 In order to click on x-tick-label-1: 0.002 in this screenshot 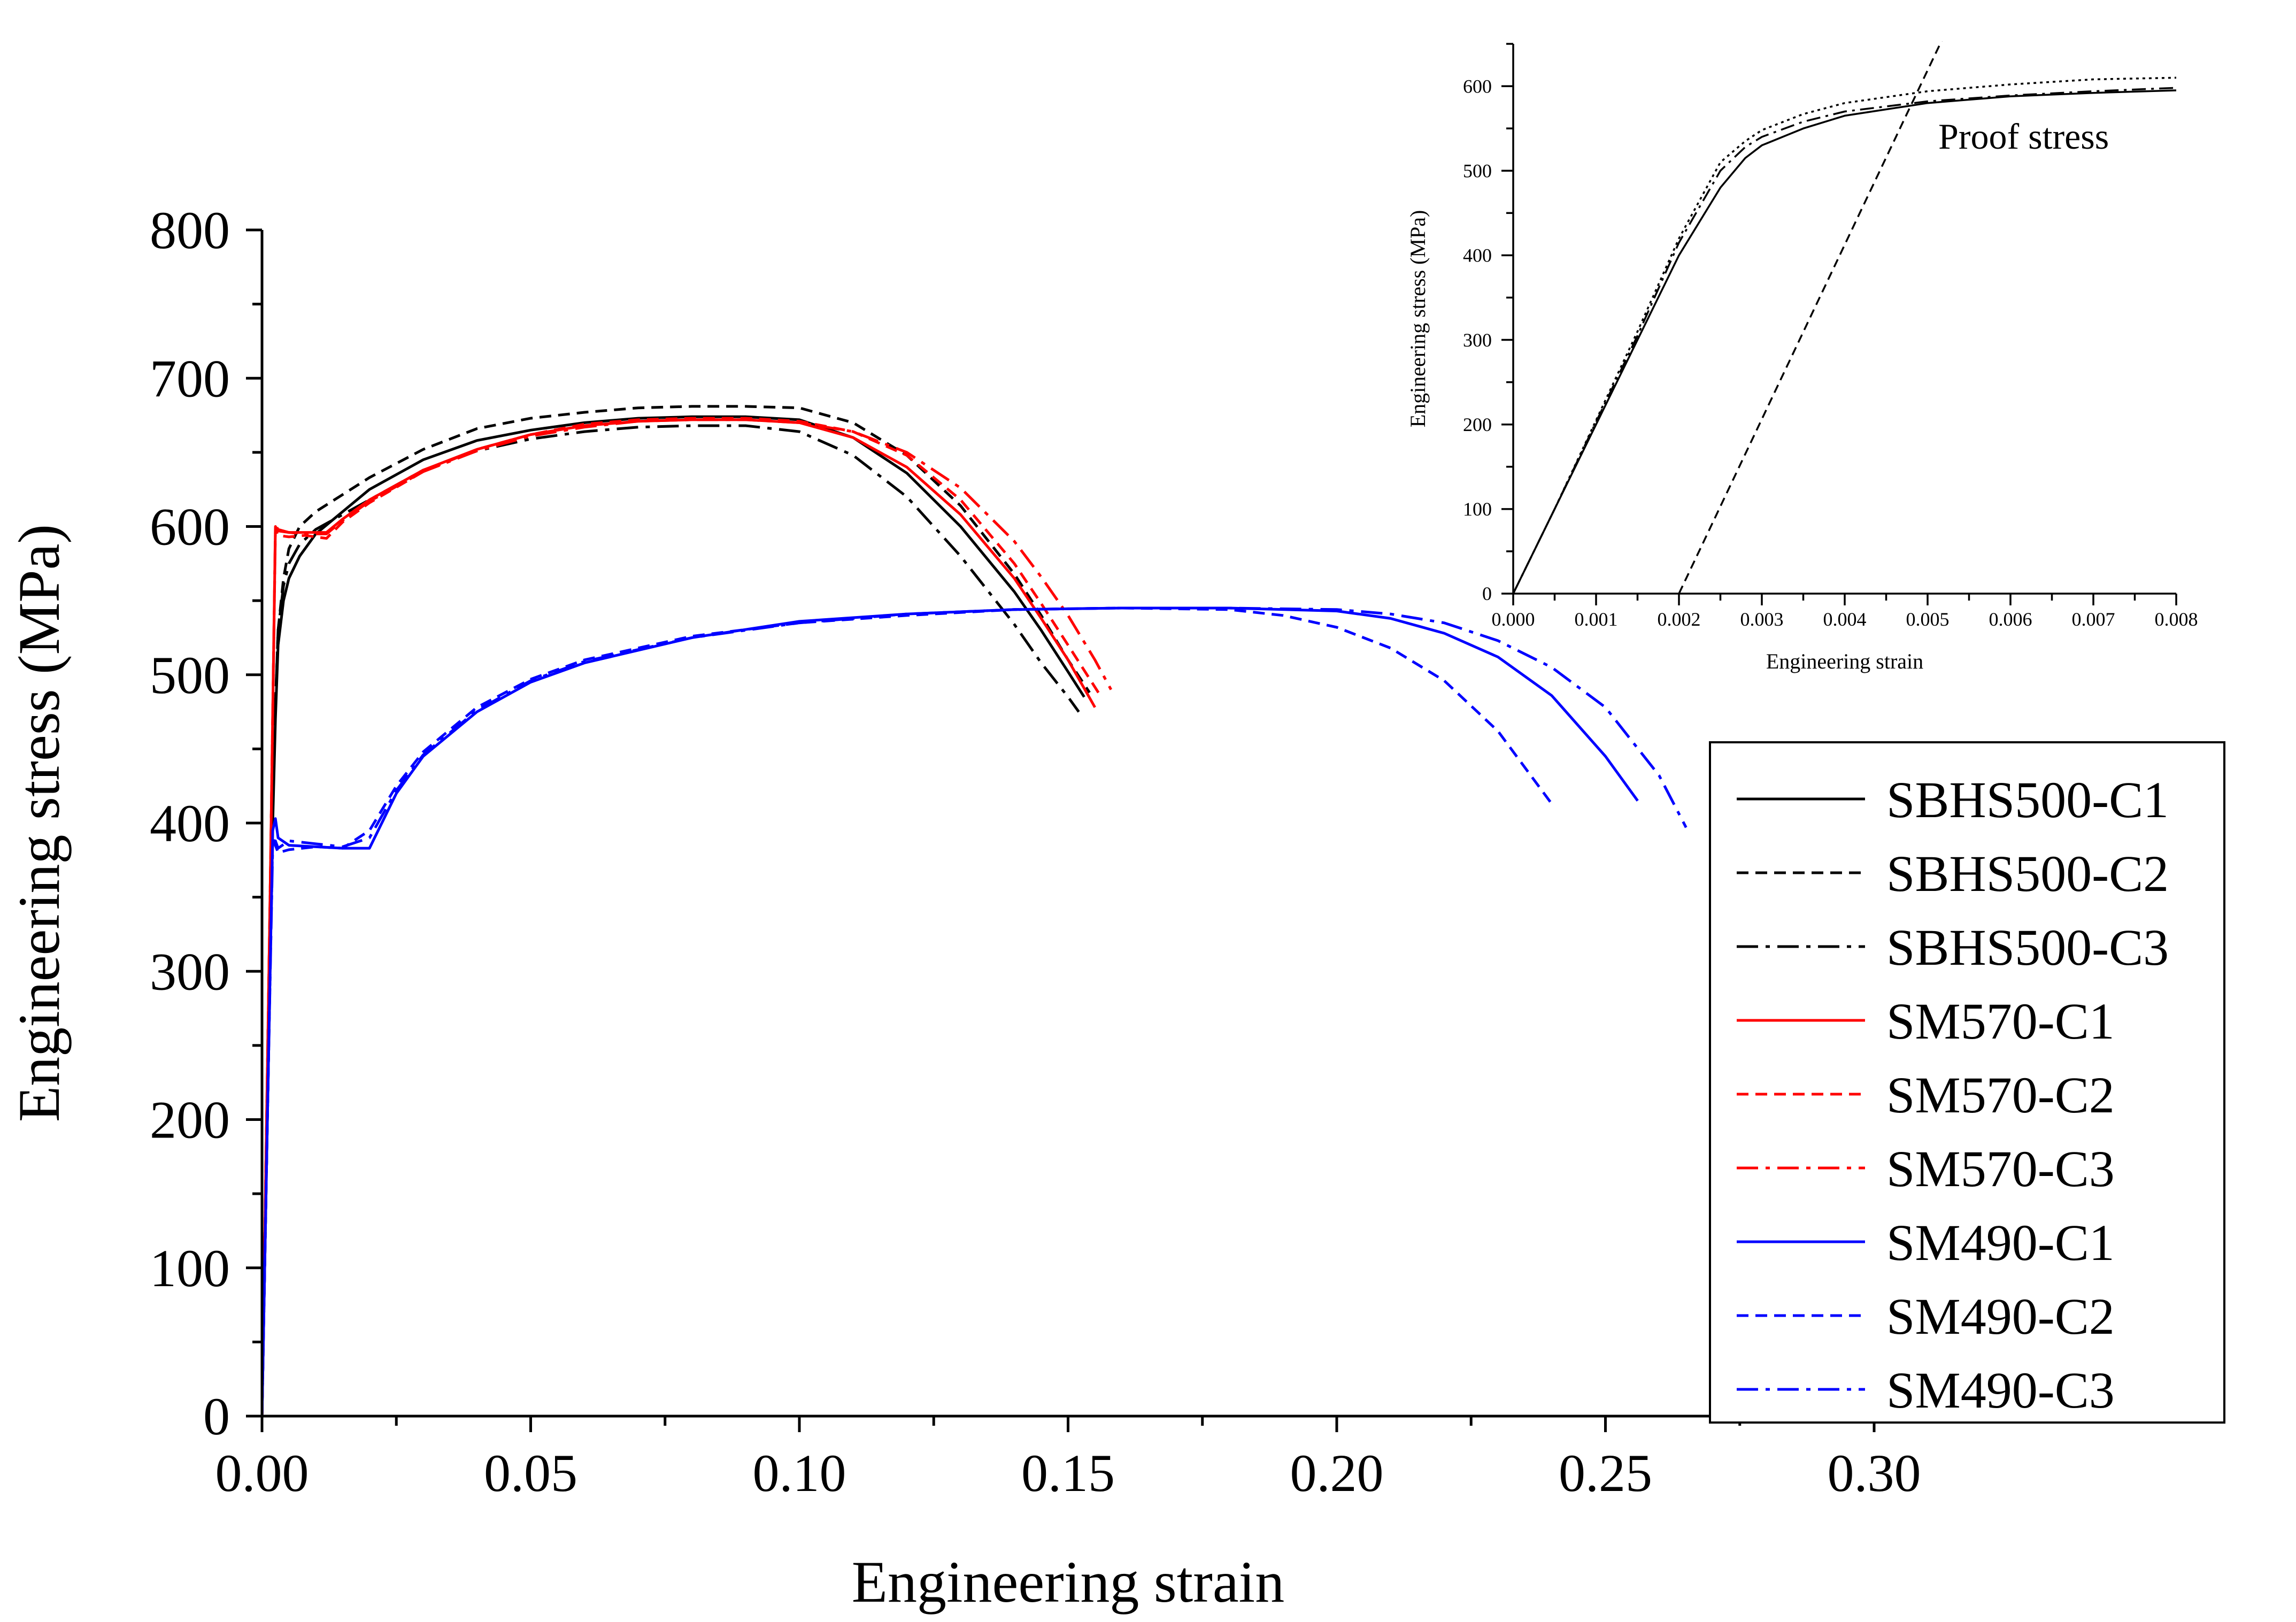, I will do `click(1679, 619)`.